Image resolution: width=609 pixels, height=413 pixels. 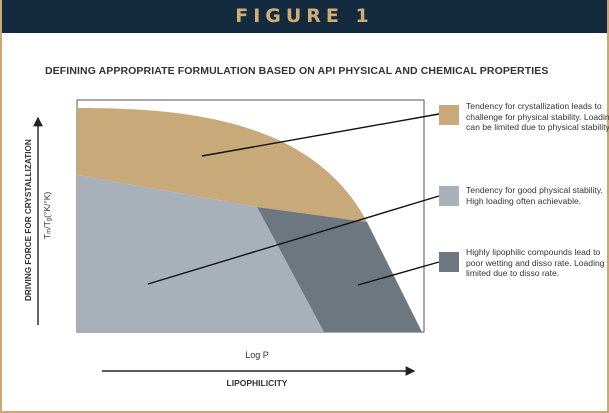 I want to click on y-axis-label: DRIVING FORCE FOR CRYSTALLIZATION, so click(x=28, y=220).